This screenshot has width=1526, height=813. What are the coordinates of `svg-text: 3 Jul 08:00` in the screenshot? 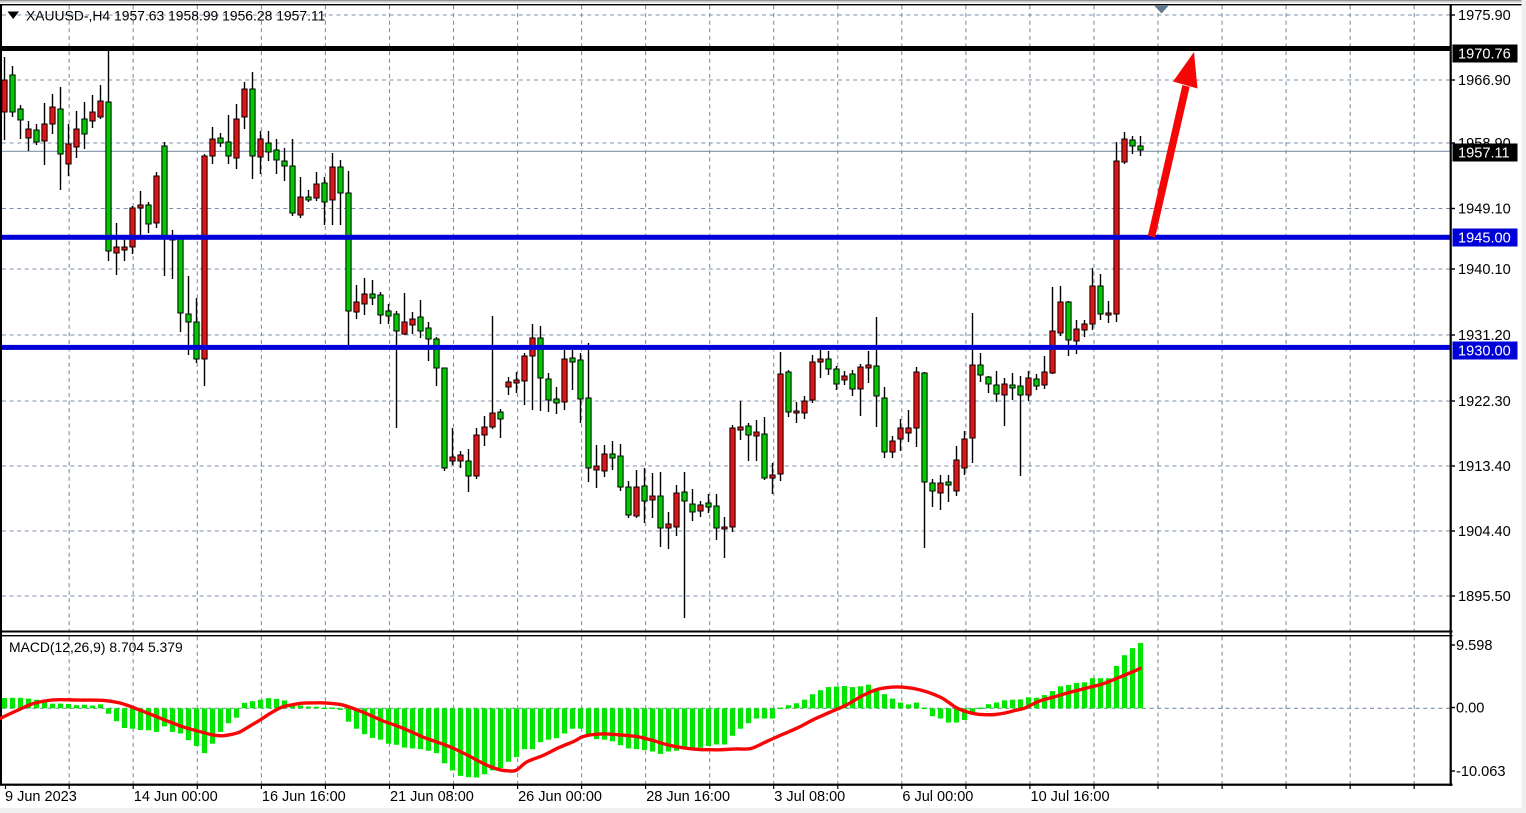 It's located at (809, 797).